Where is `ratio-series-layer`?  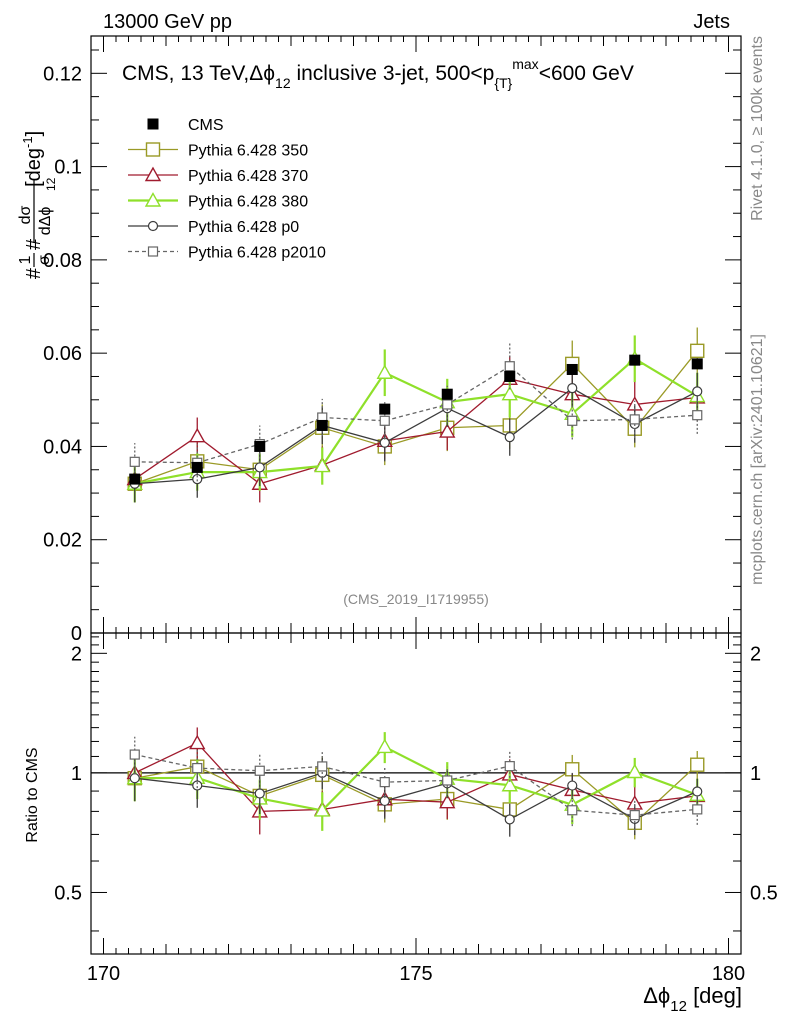
ratio-series-layer is located at coordinates (416, 783).